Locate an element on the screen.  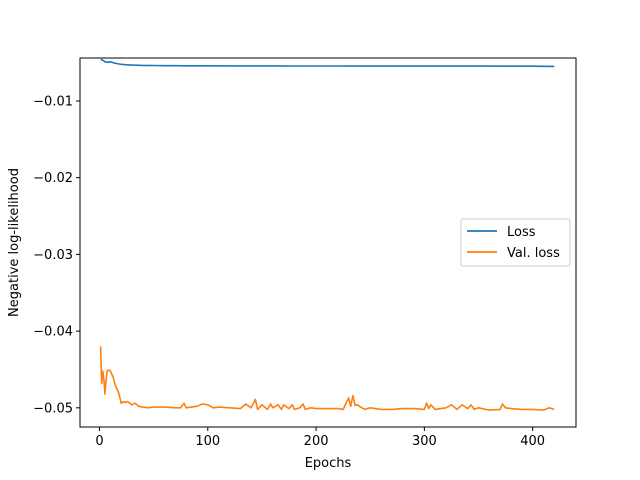
y-tick-label: −0.04 is located at coordinates (53, 332).